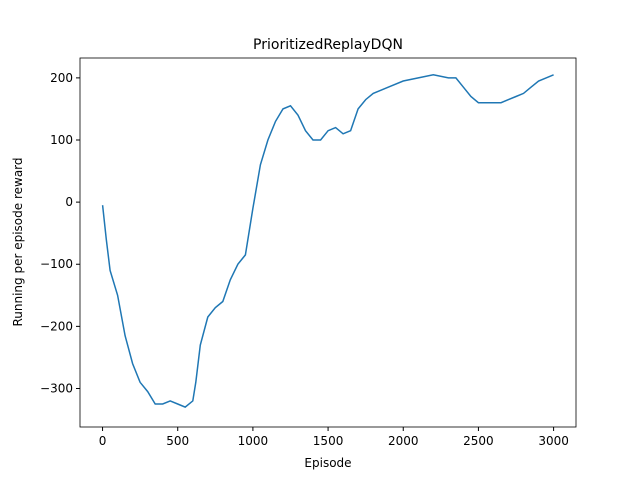 The image size is (640, 480). Describe the element at coordinates (327, 463) in the screenshot. I see `x-axis-label: Episode` at that location.